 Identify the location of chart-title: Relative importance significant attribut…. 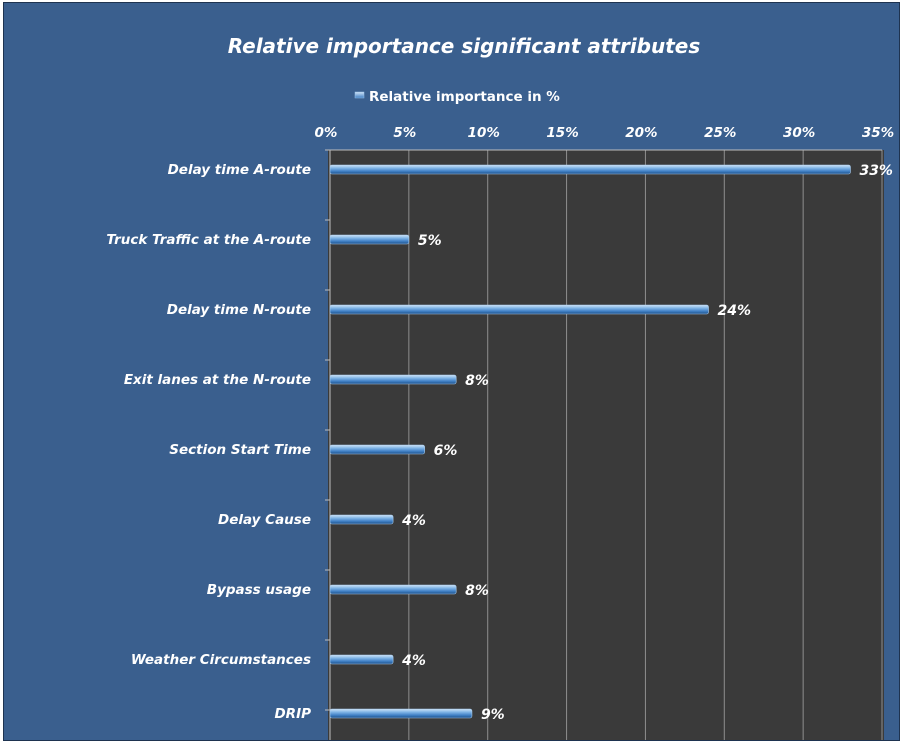
(464, 46).